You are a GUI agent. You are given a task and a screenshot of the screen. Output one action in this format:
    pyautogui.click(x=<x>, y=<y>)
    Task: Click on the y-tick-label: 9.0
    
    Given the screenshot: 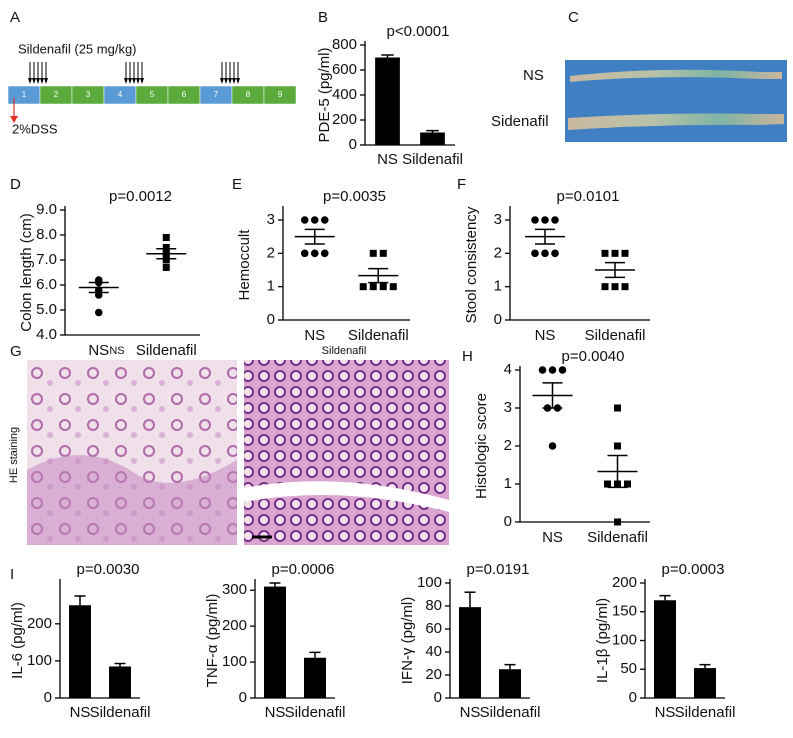 What is the action you would take?
    pyautogui.click(x=46, y=209)
    